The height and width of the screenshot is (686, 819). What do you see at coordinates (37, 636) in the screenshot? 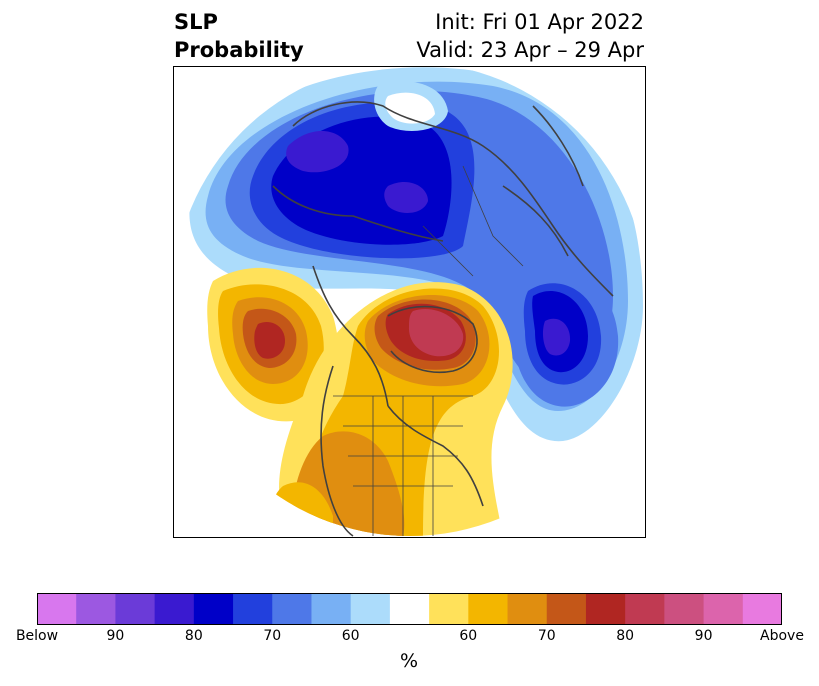
I see `colorbar-tick-label: Below` at bounding box center [37, 636].